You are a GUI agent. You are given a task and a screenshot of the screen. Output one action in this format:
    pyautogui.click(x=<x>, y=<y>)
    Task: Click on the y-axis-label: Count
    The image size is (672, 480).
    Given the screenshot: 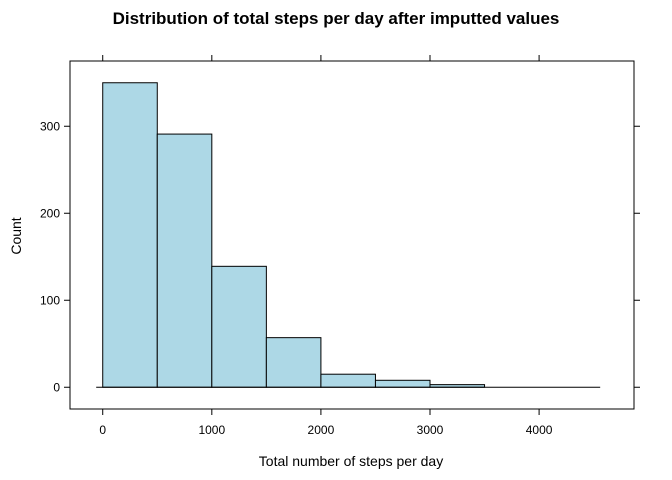 What is the action you would take?
    pyautogui.click(x=16, y=235)
    